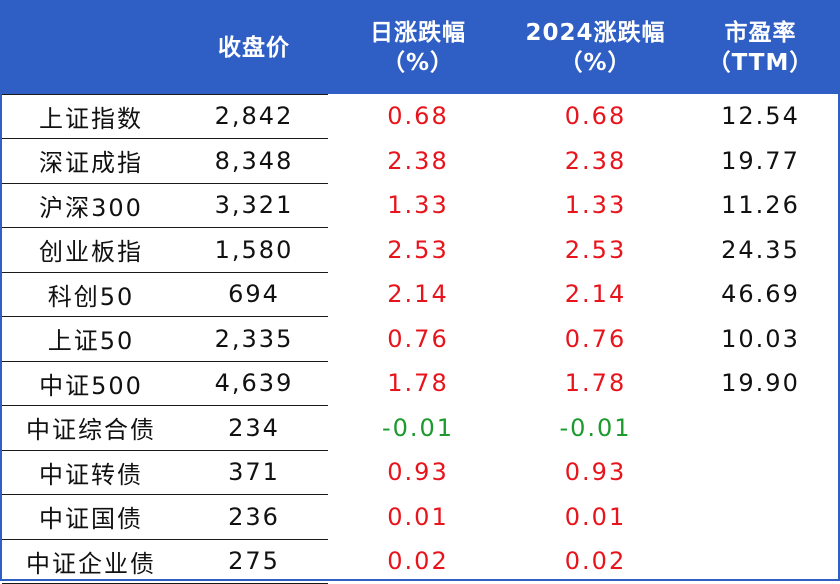 The height and width of the screenshot is (584, 840). Describe the element at coordinates (91, 249) in the screenshot. I see `index-name: 创业板指` at that location.